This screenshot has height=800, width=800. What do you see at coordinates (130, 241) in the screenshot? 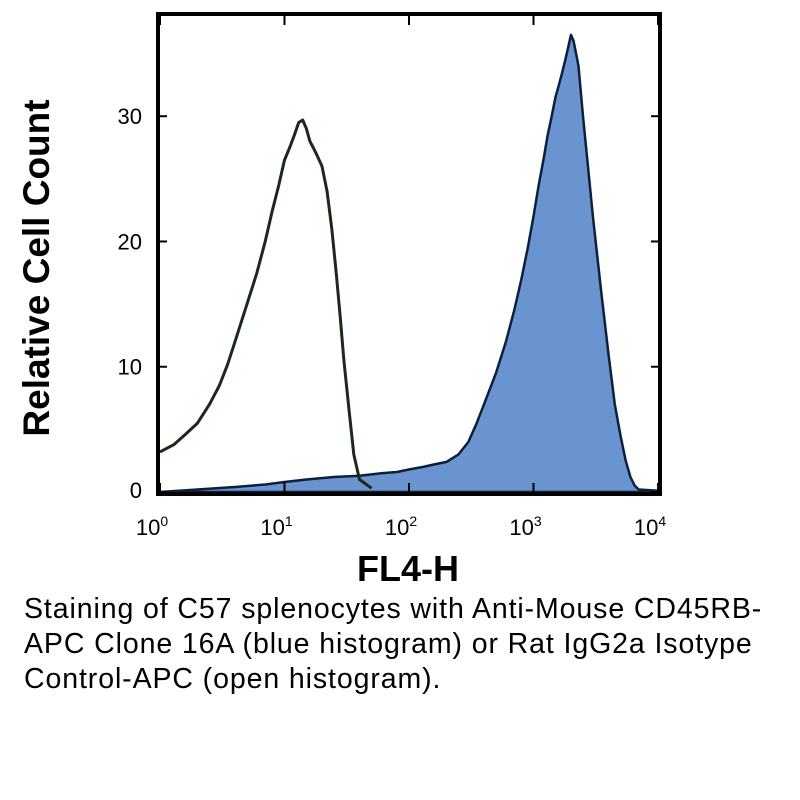
I see `y-tick-label: 20` at bounding box center [130, 241].